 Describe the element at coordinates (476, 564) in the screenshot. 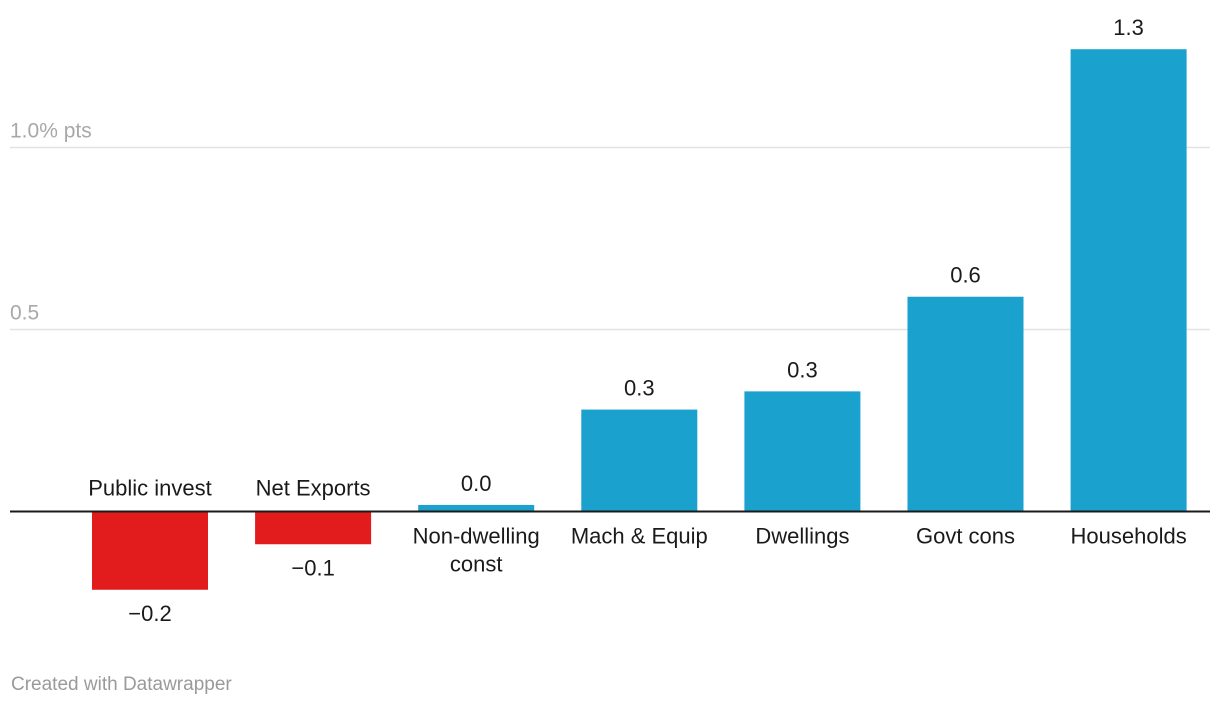

I see `category-label-line: const` at that location.